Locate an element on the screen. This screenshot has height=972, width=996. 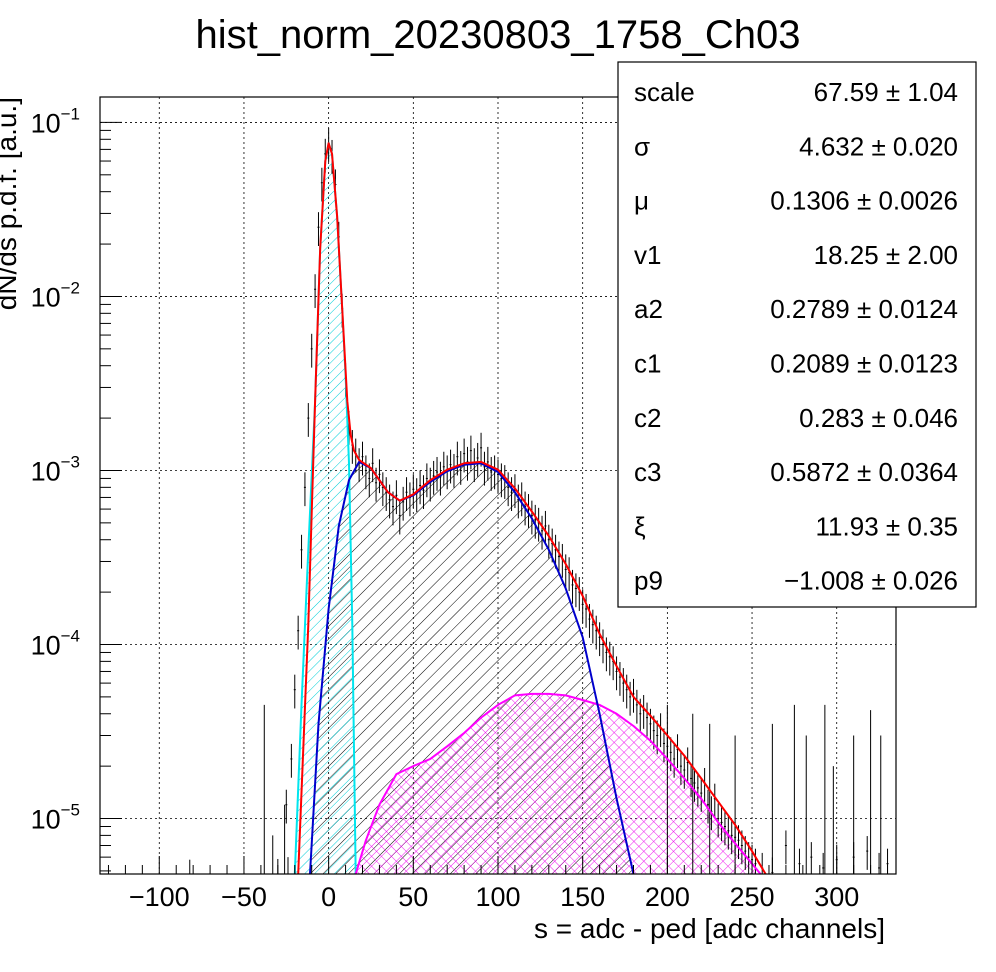
stats-param-value: 67.59 ± 1.04 is located at coordinates (886, 92).